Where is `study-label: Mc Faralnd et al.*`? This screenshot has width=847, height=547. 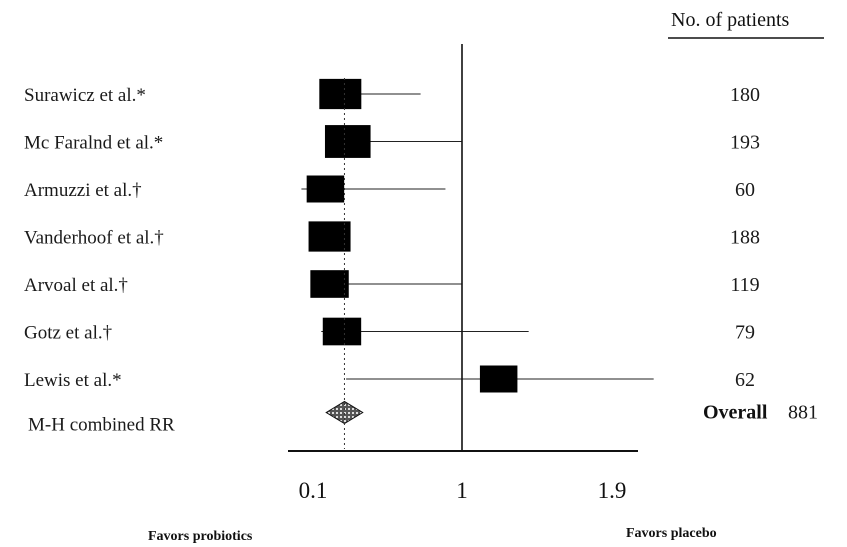
study-label: Mc Faralnd et al.* is located at coordinates (93, 143).